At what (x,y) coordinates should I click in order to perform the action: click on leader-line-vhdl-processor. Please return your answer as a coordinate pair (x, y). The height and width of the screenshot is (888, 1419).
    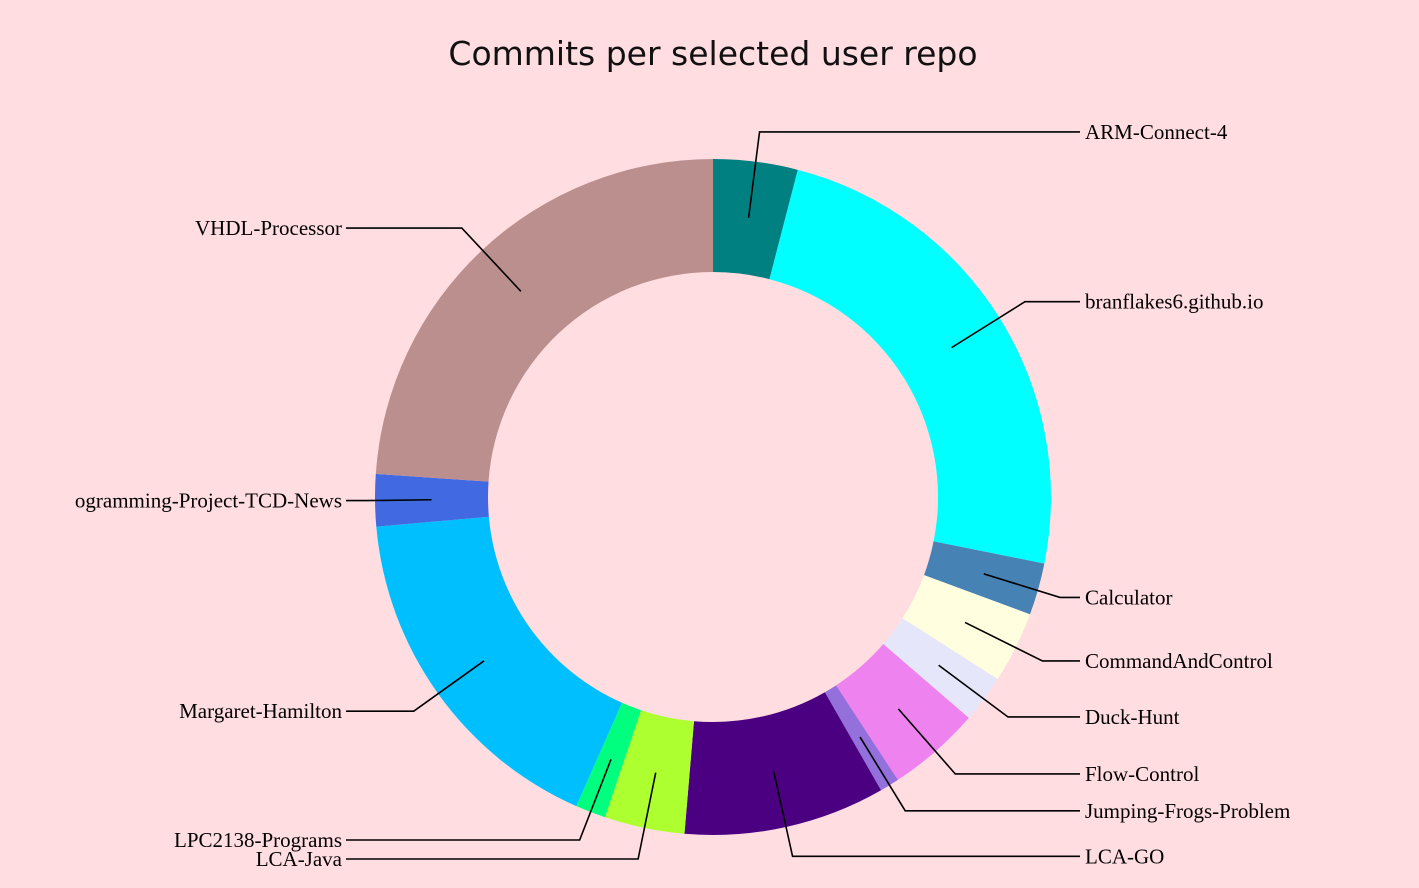
    Looking at the image, I should click on (434, 259).